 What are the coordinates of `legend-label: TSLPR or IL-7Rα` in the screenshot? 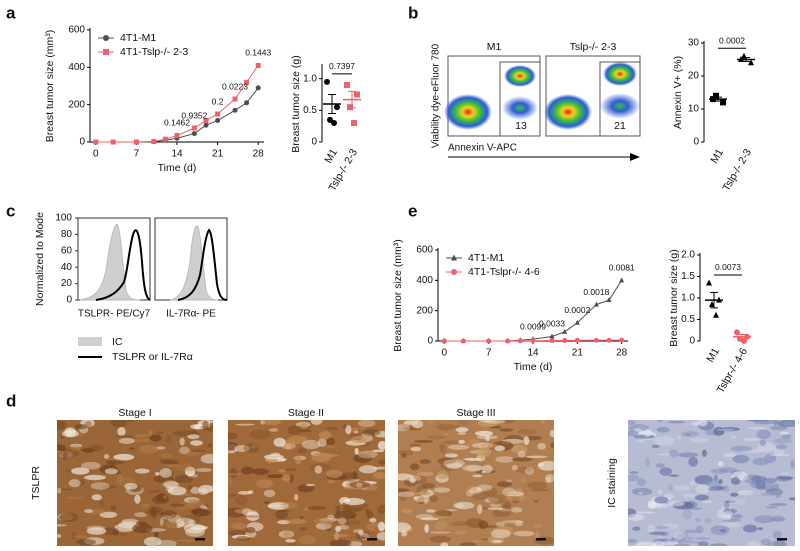 It's located at (152, 357).